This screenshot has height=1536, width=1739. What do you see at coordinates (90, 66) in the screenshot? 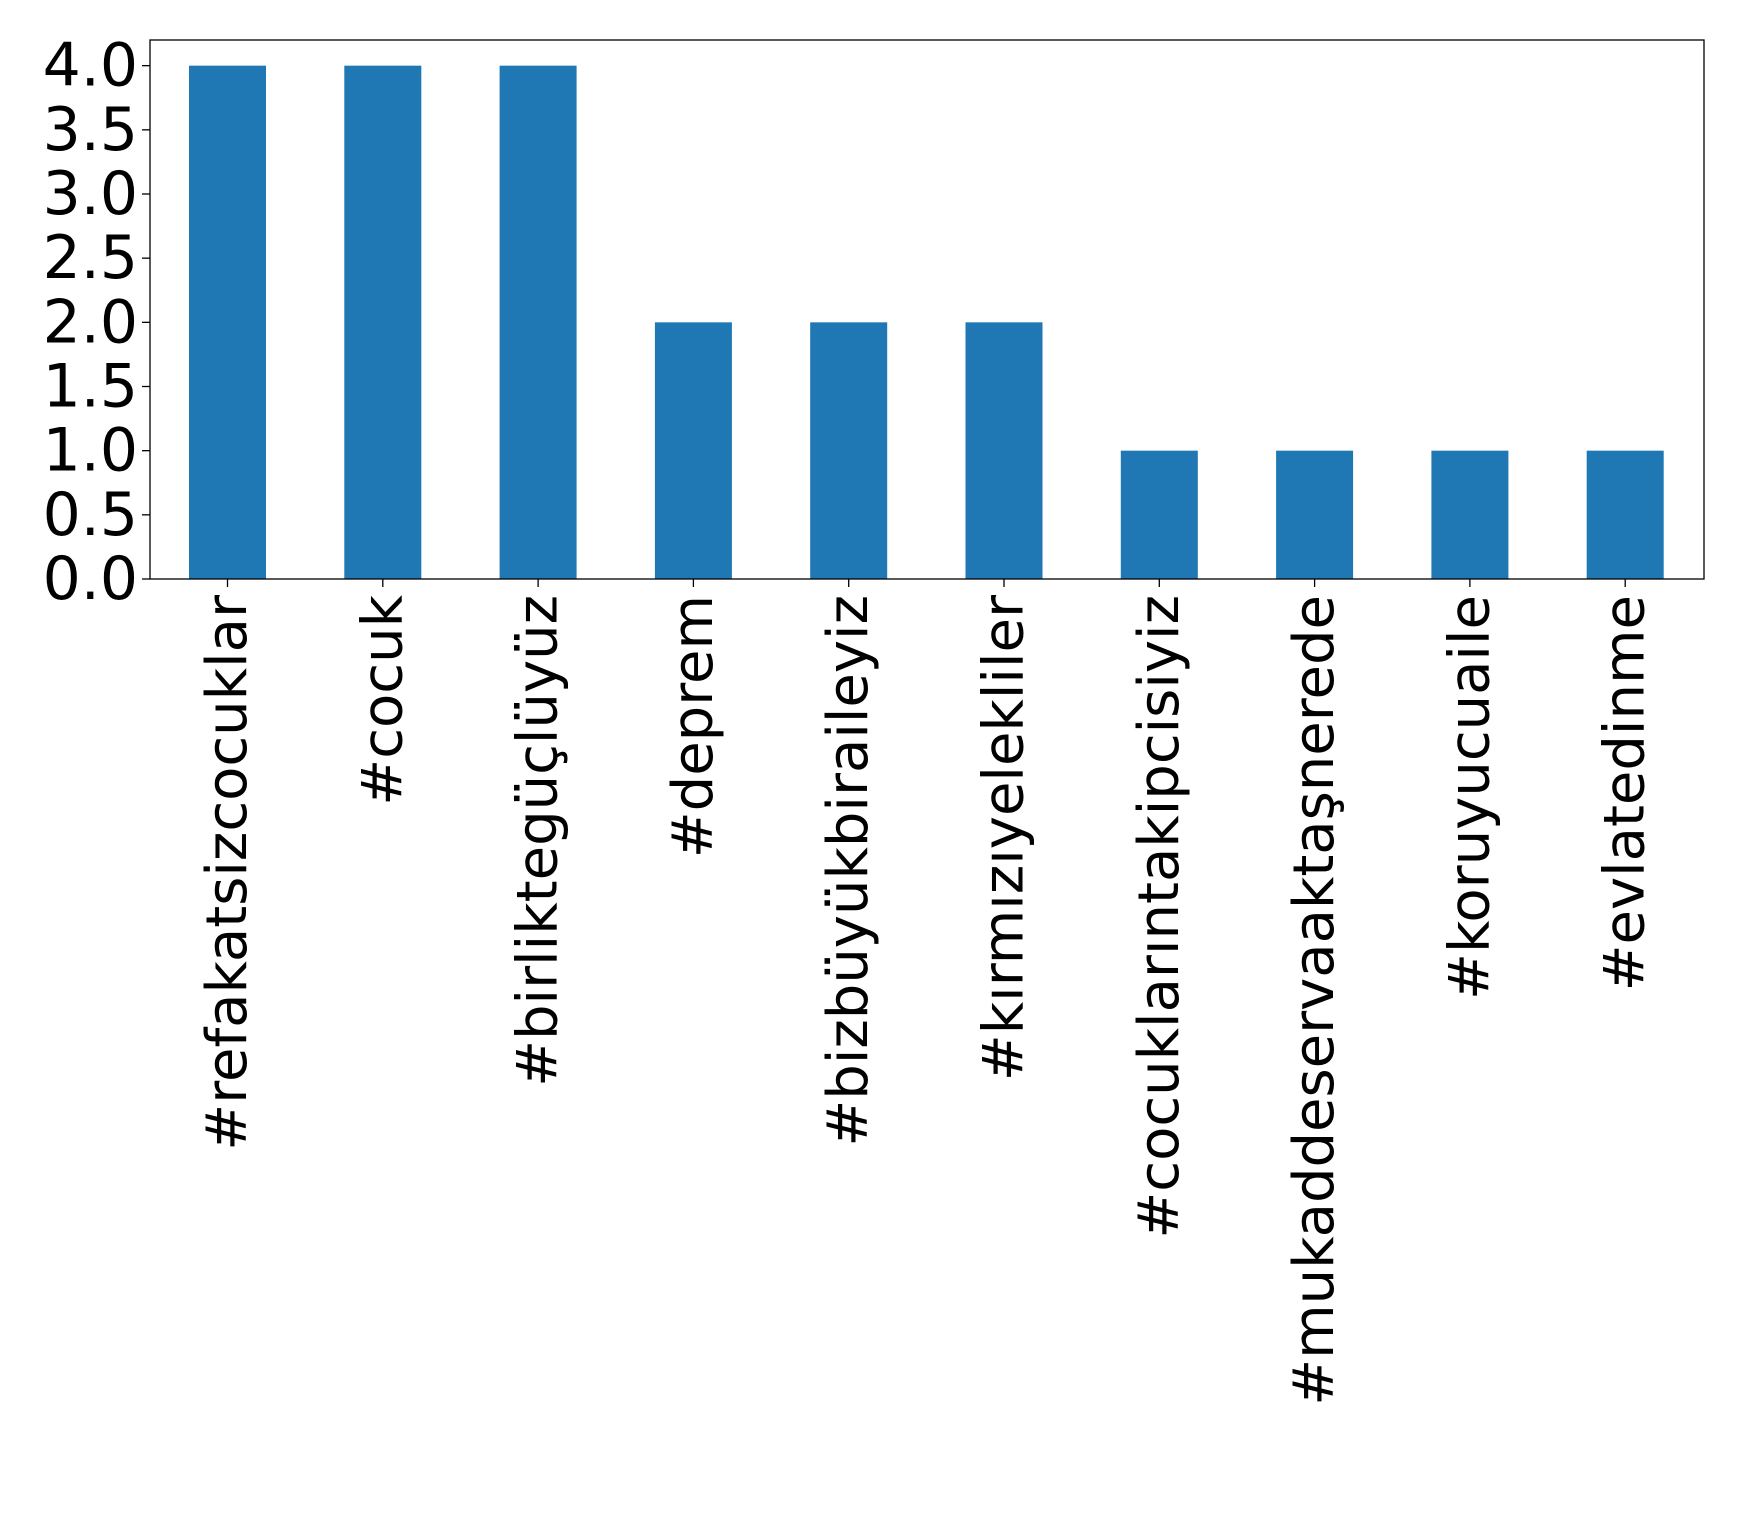
I see `y-tick-label-8: 4.0` at bounding box center [90, 66].